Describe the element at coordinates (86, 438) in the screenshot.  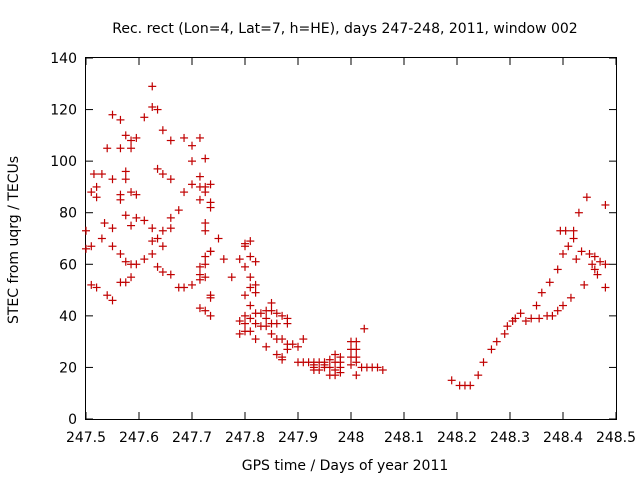
I see `x-tick-label: 247.5` at that location.